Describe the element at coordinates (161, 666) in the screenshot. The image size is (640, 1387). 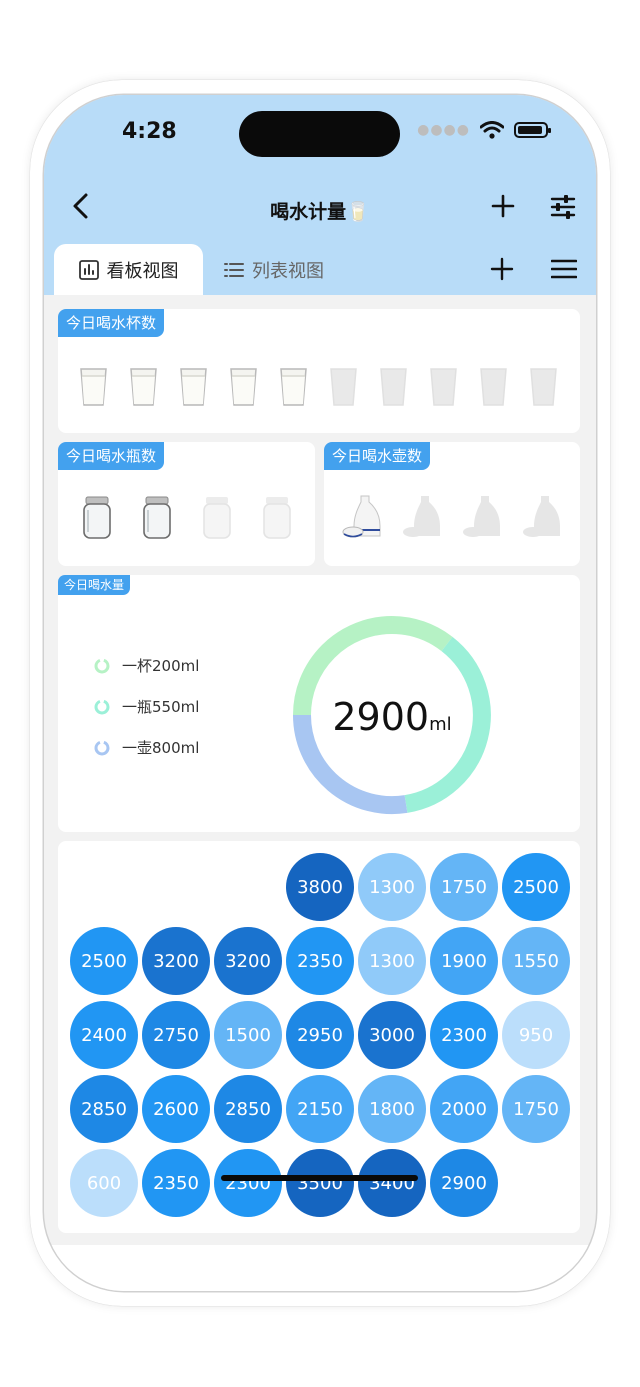
I see `legend-cup-label: 一杯200ml` at that location.